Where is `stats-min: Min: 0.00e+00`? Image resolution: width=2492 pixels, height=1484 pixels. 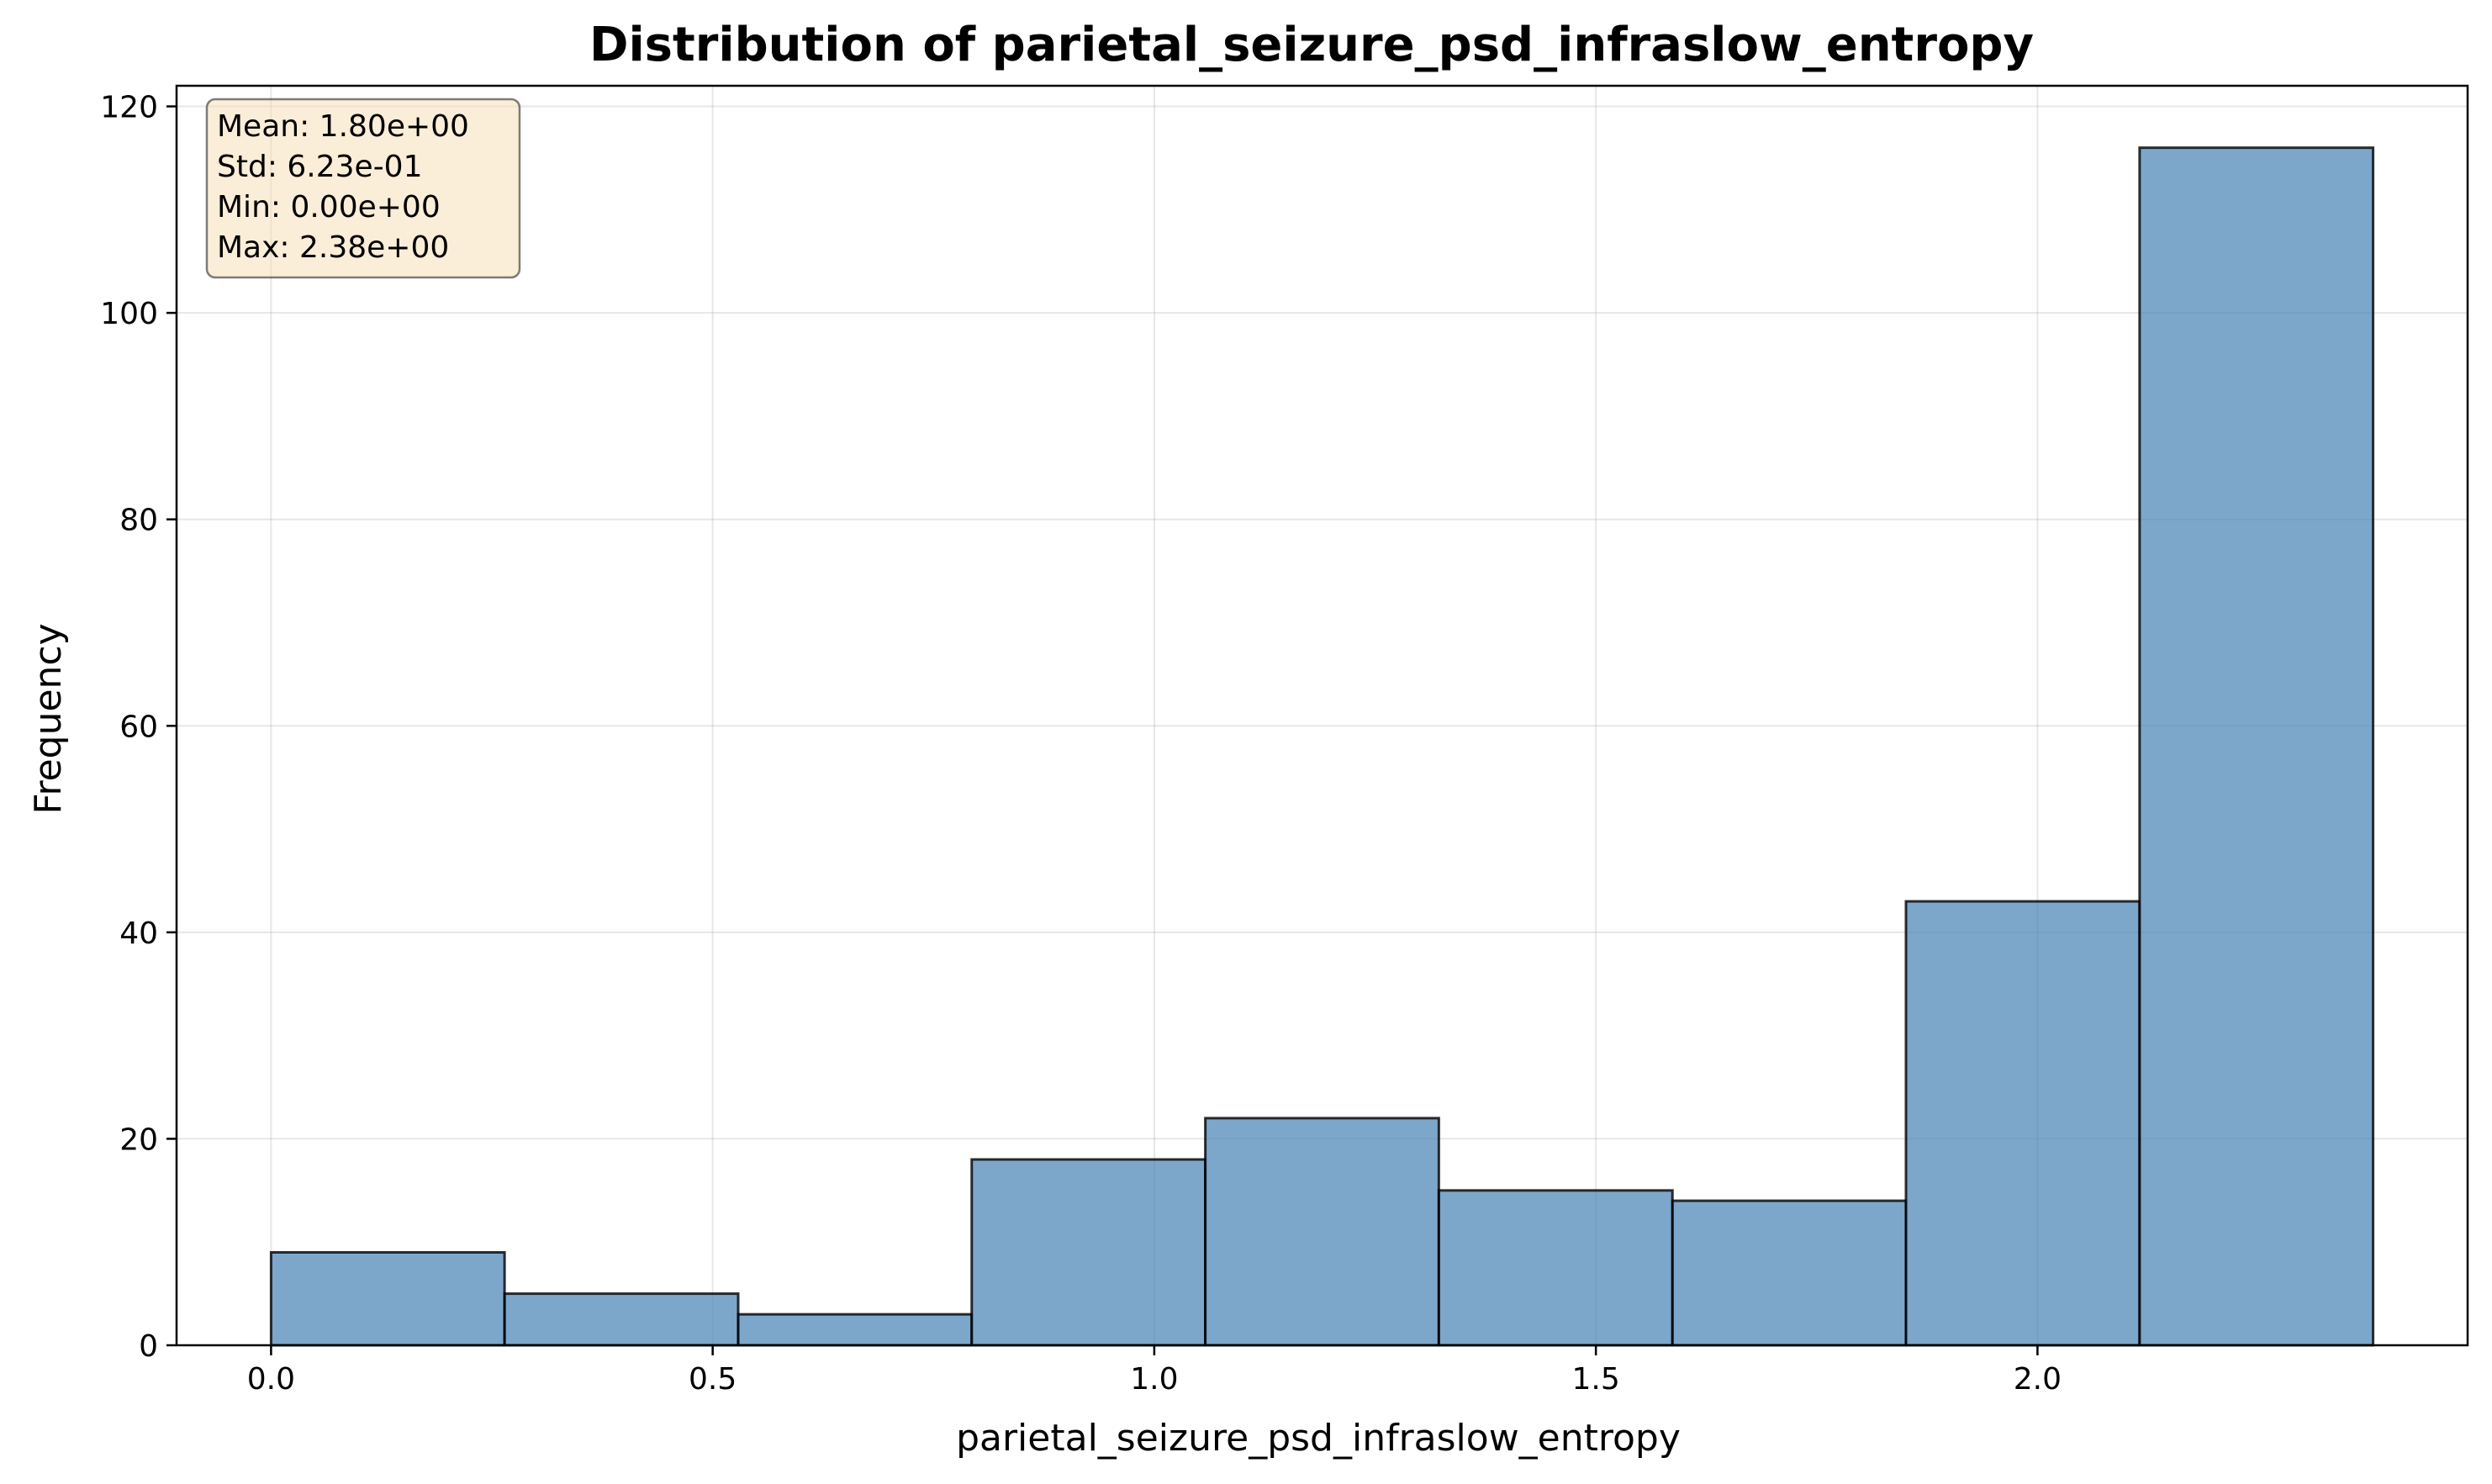
stats-min: Min: 0.00e+00 is located at coordinates (329, 207).